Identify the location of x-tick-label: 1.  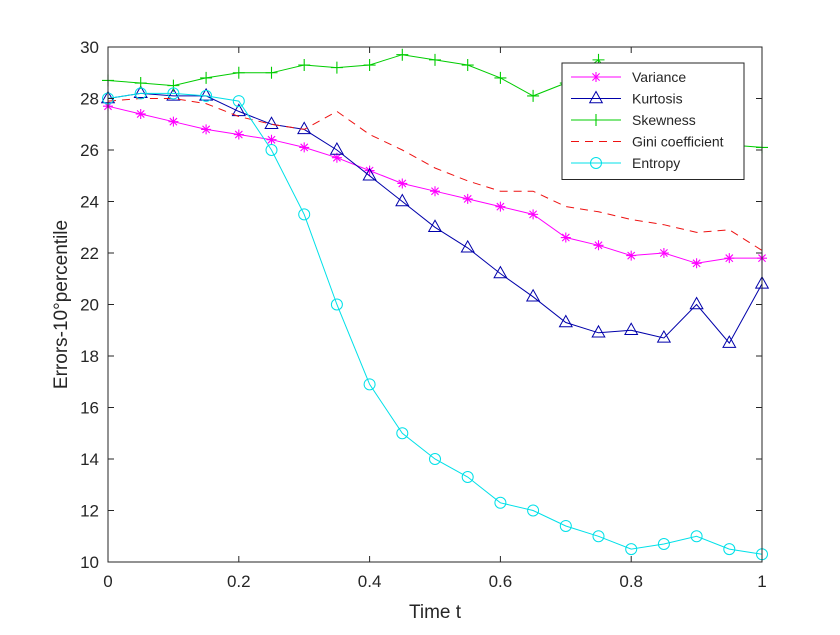
(761, 581).